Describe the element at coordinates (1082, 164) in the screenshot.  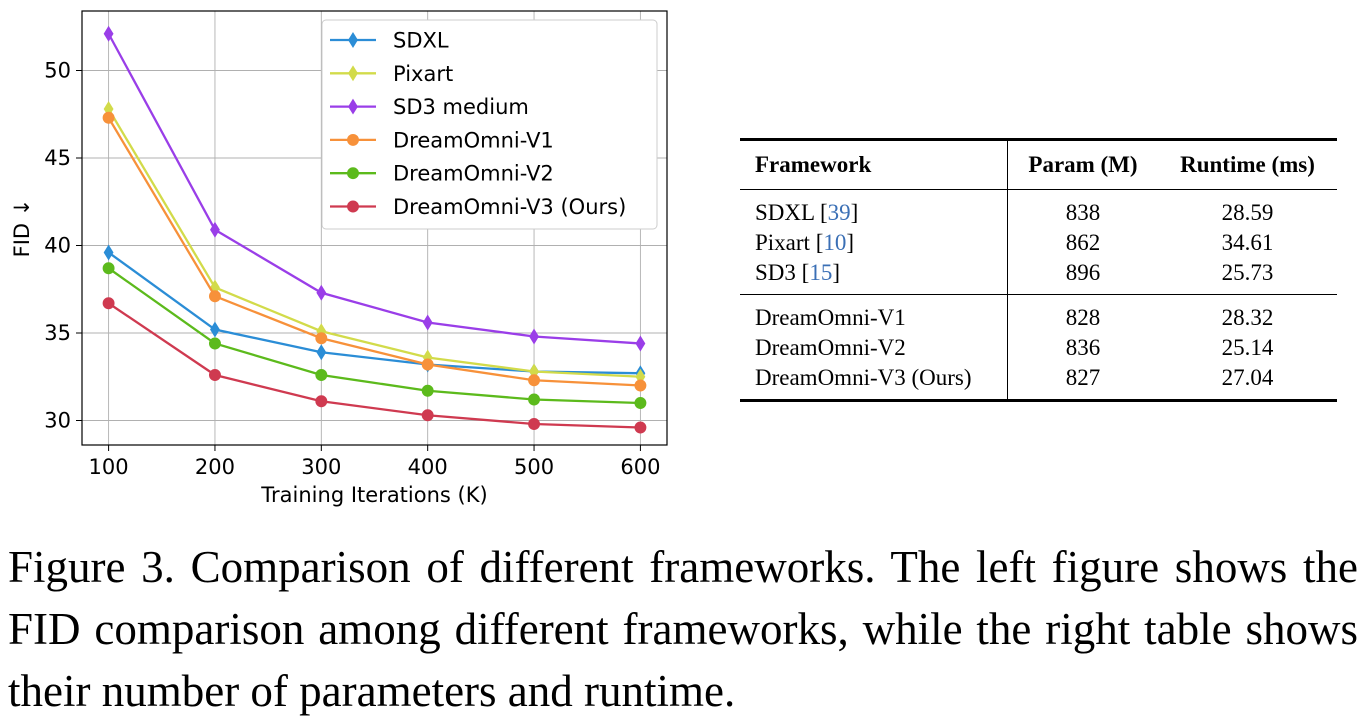
I see `header-param: Param (M)` at that location.